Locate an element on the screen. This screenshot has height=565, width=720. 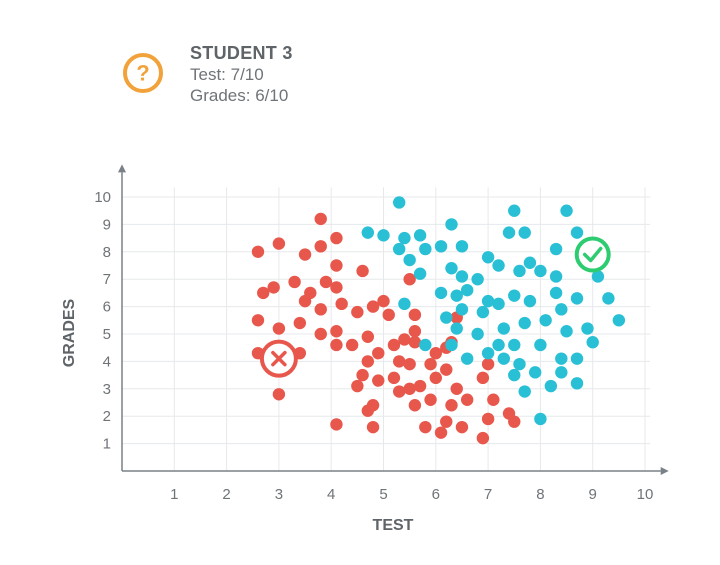
x-tick-label: 9 is located at coordinates (593, 494).